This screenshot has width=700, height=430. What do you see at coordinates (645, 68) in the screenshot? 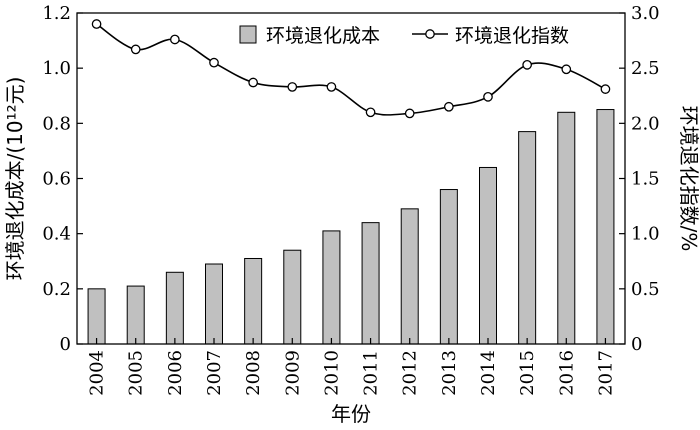
I see `right-tick-label: 2.5` at bounding box center [645, 68].